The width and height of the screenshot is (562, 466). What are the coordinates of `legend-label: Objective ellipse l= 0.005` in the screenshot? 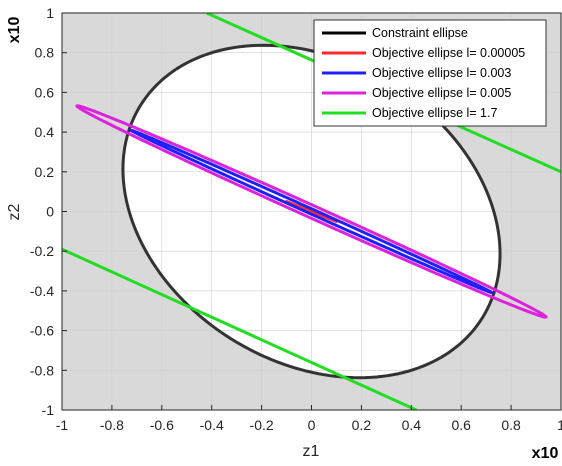 It's located at (441, 93).